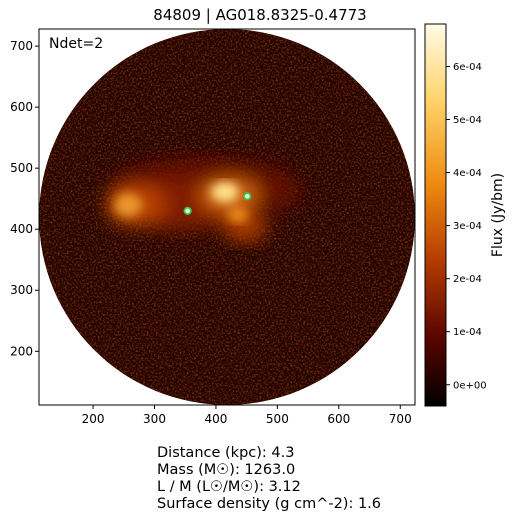  What do you see at coordinates (76, 44) in the screenshot?
I see `ndet-label: Ndet=2` at bounding box center [76, 44].